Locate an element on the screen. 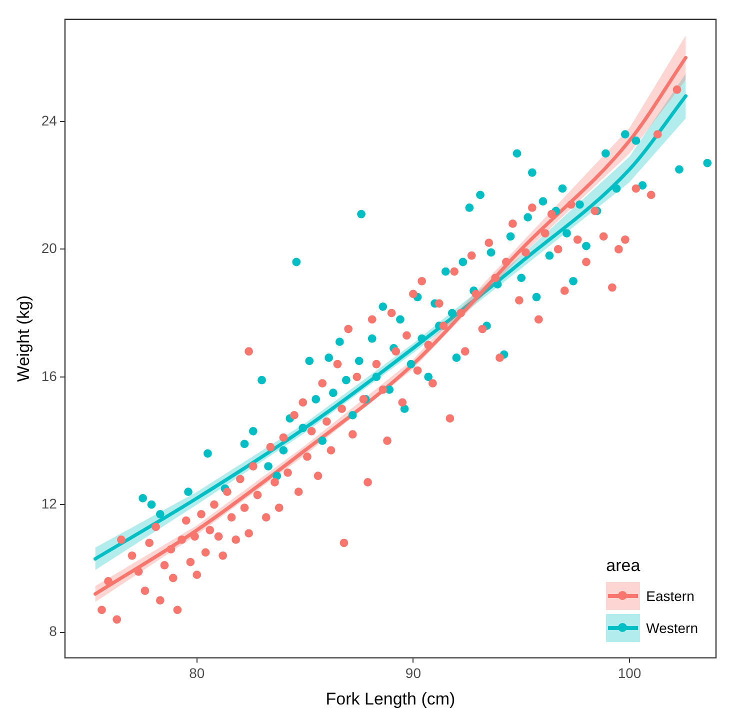 This screenshot has width=732, height=724. y-tick-label: 16 is located at coordinates (49, 376).